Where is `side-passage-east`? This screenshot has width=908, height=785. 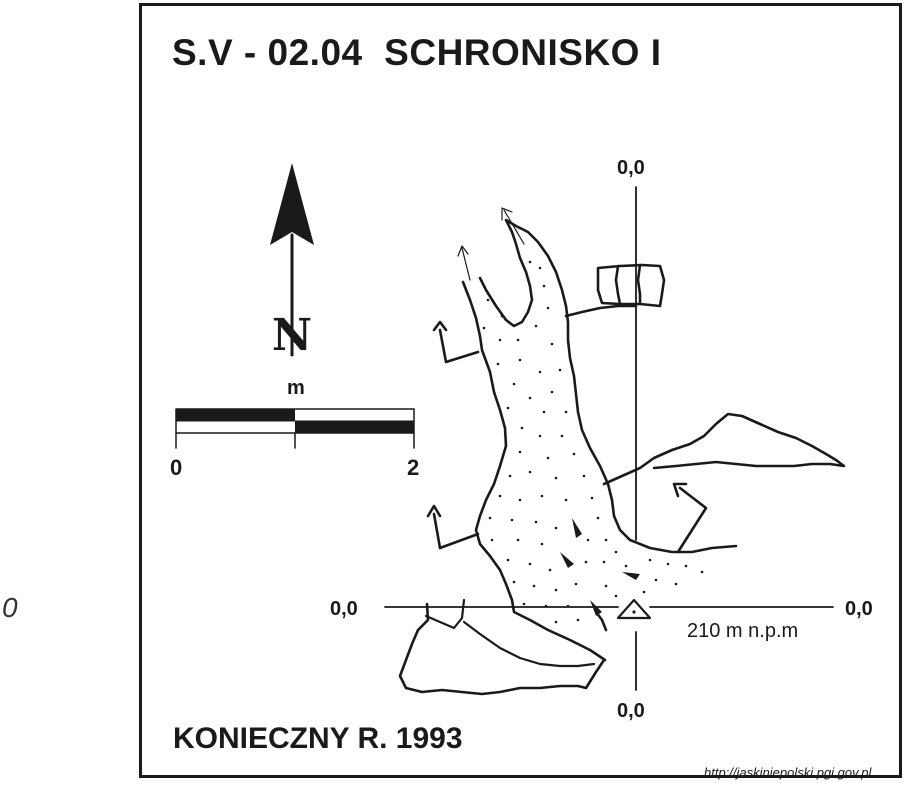 side-passage-east is located at coordinates (724, 449).